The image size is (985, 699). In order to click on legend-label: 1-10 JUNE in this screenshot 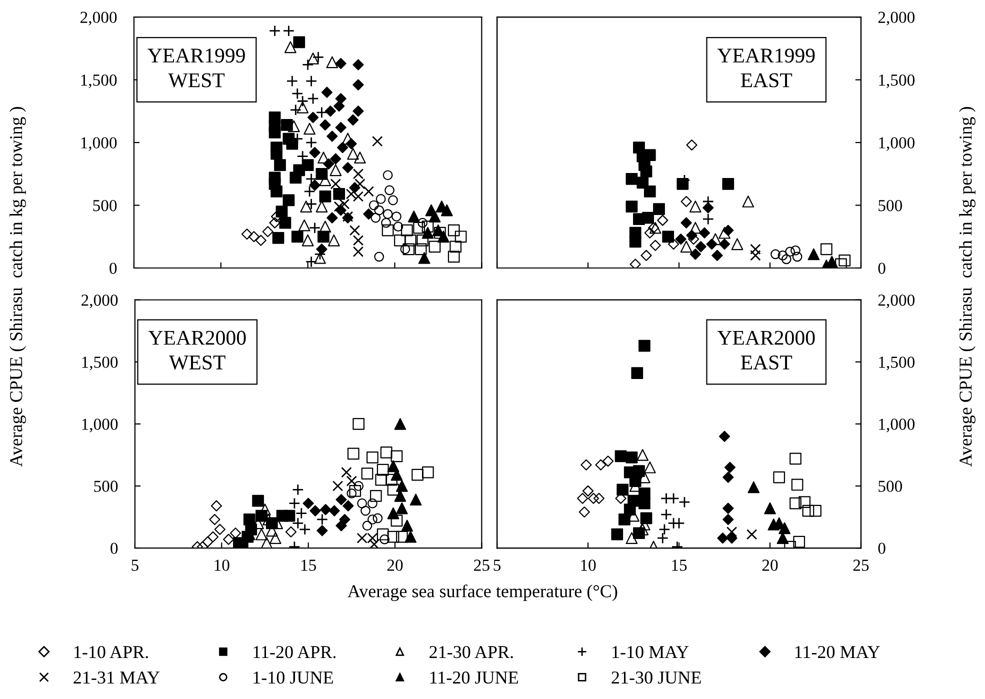, I will do `click(293, 677)`.